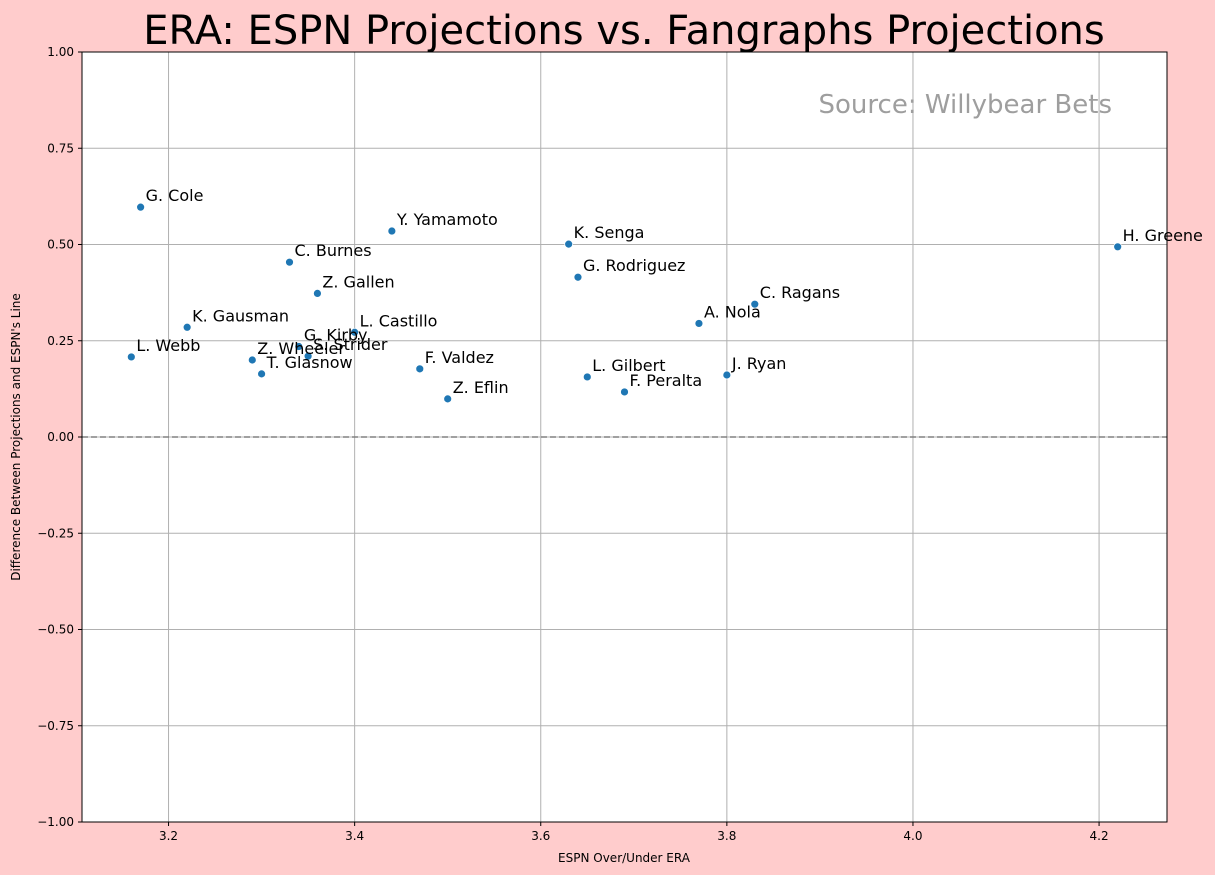 This screenshot has height=875, width=1215. What do you see at coordinates (726, 836) in the screenshot?
I see `x-tick-label: 3.8` at bounding box center [726, 836].